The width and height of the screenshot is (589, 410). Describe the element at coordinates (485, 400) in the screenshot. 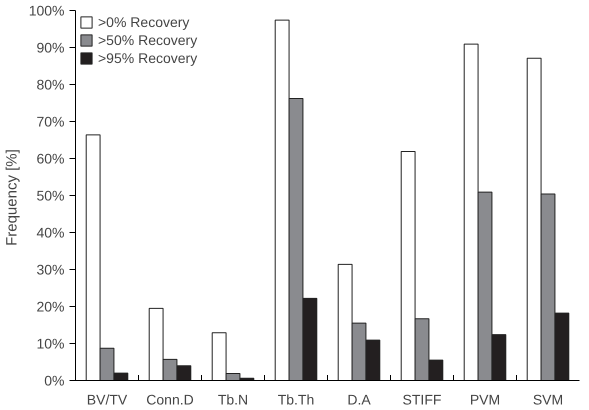

I see `x-tick-label: PVM` at that location.